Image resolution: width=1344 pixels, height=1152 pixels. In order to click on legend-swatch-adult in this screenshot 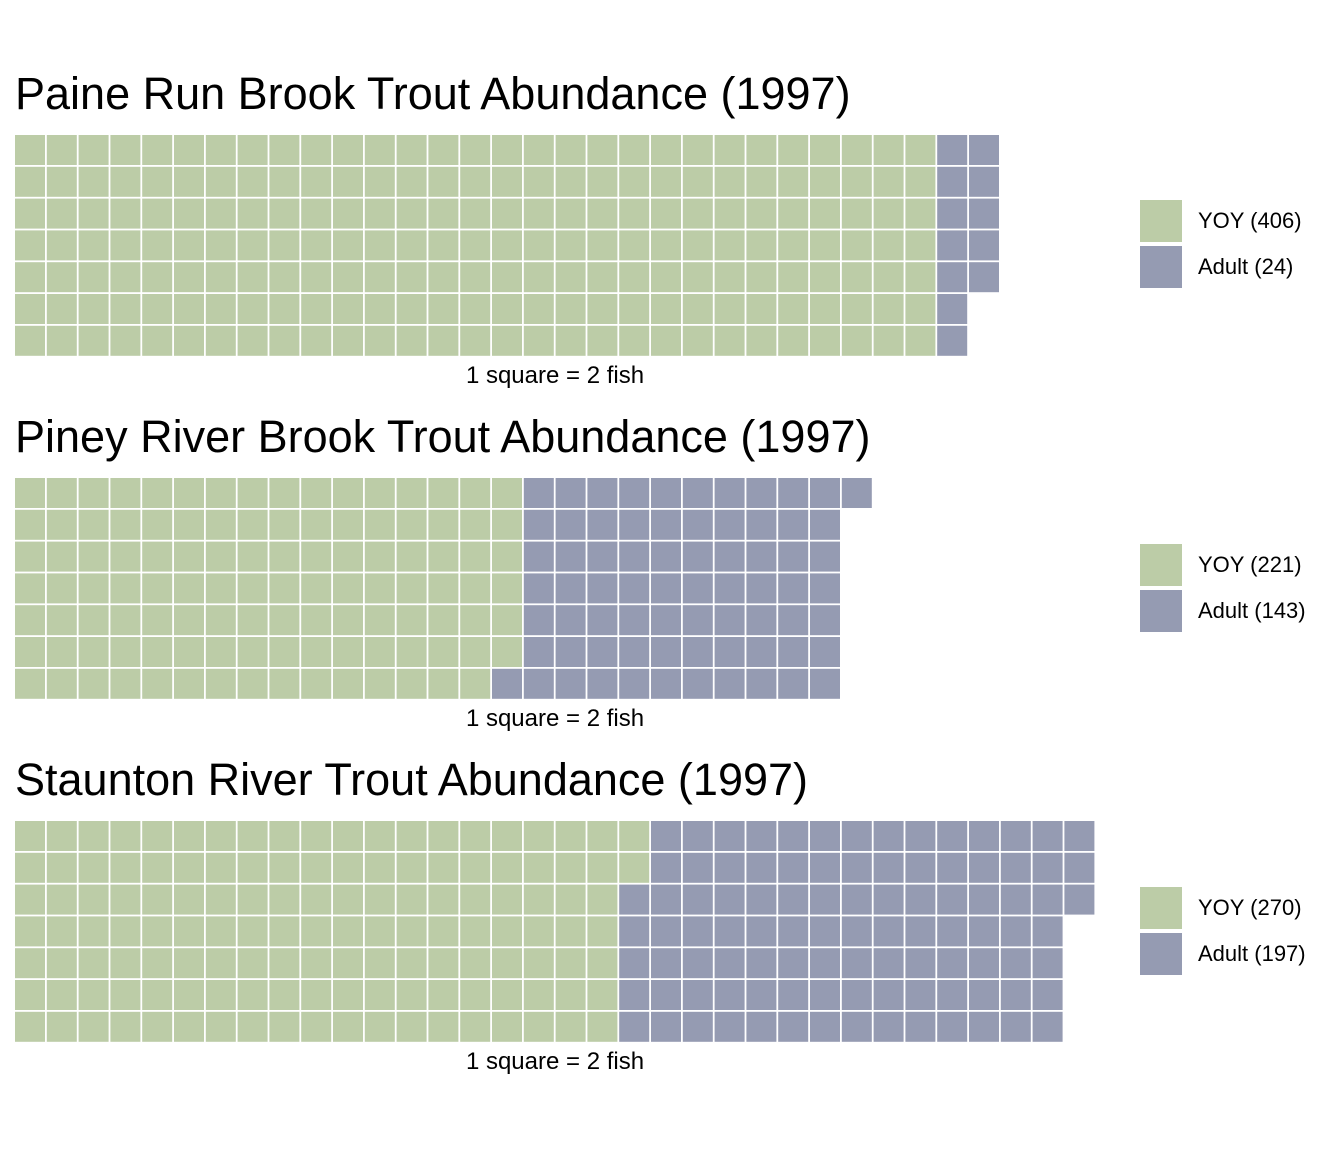, I will do `click(1161, 267)`.